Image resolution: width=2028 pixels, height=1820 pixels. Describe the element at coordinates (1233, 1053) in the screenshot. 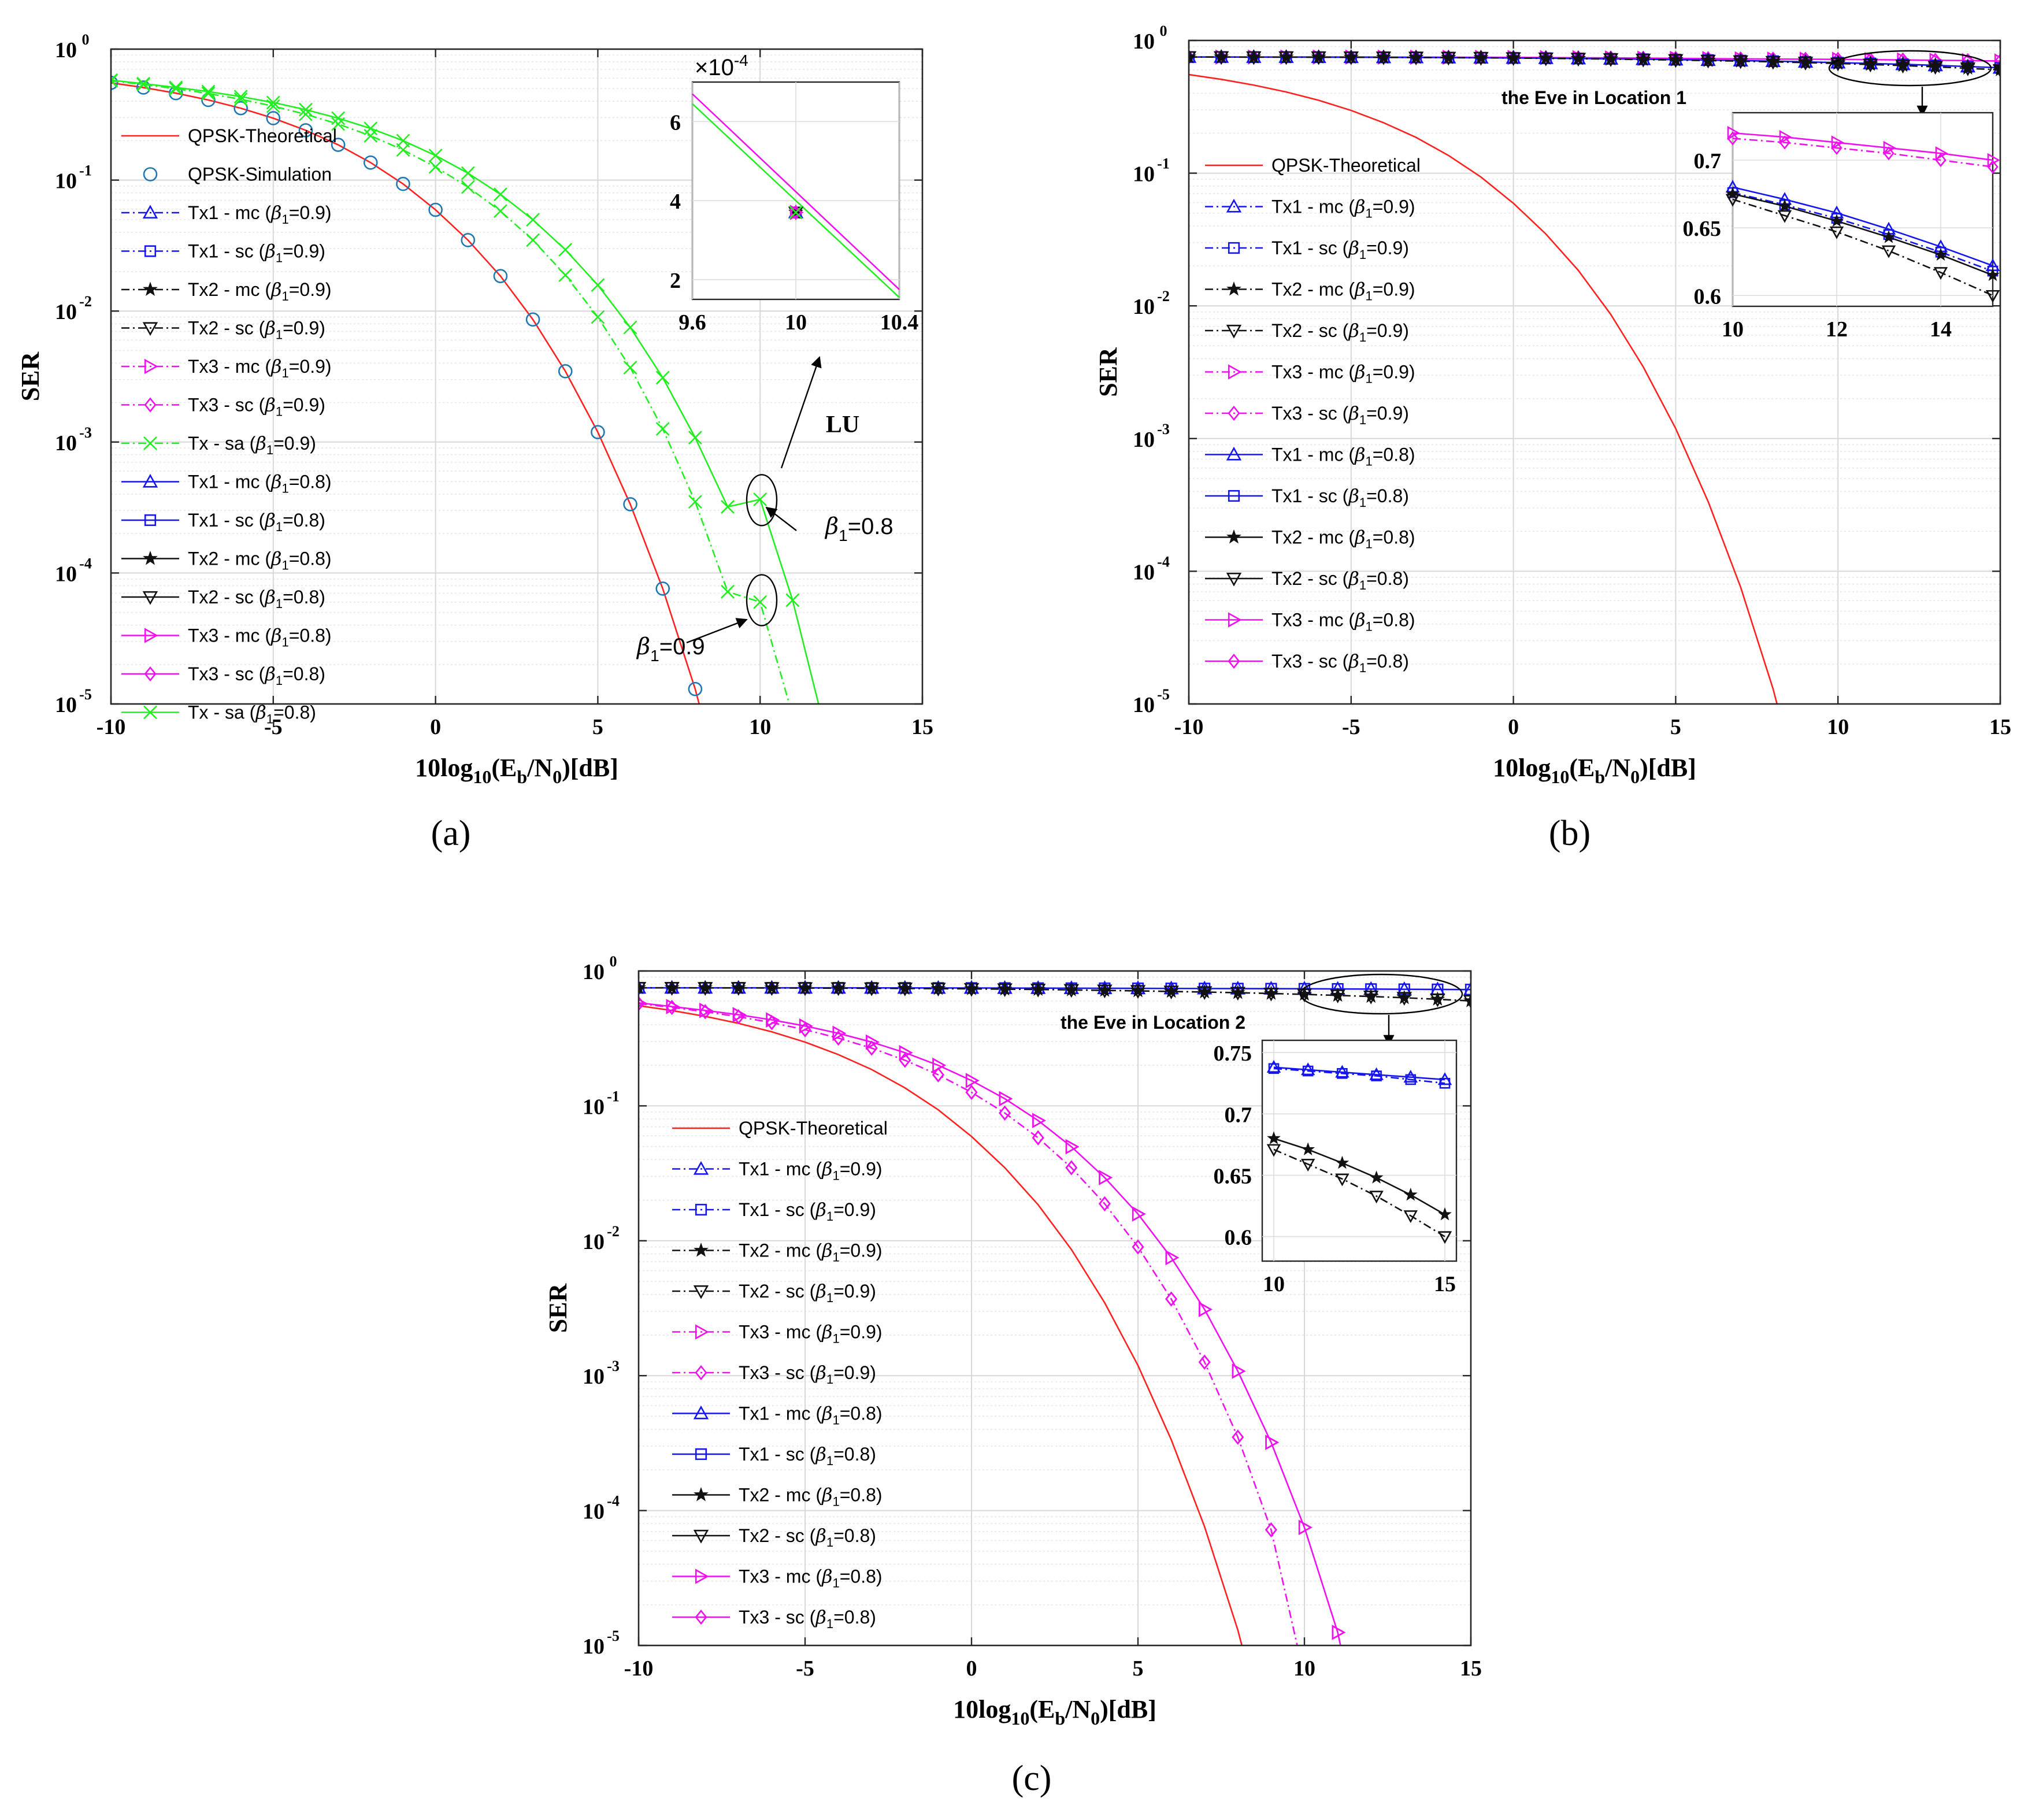

I see `inset-y-tick: 0.75` at that location.